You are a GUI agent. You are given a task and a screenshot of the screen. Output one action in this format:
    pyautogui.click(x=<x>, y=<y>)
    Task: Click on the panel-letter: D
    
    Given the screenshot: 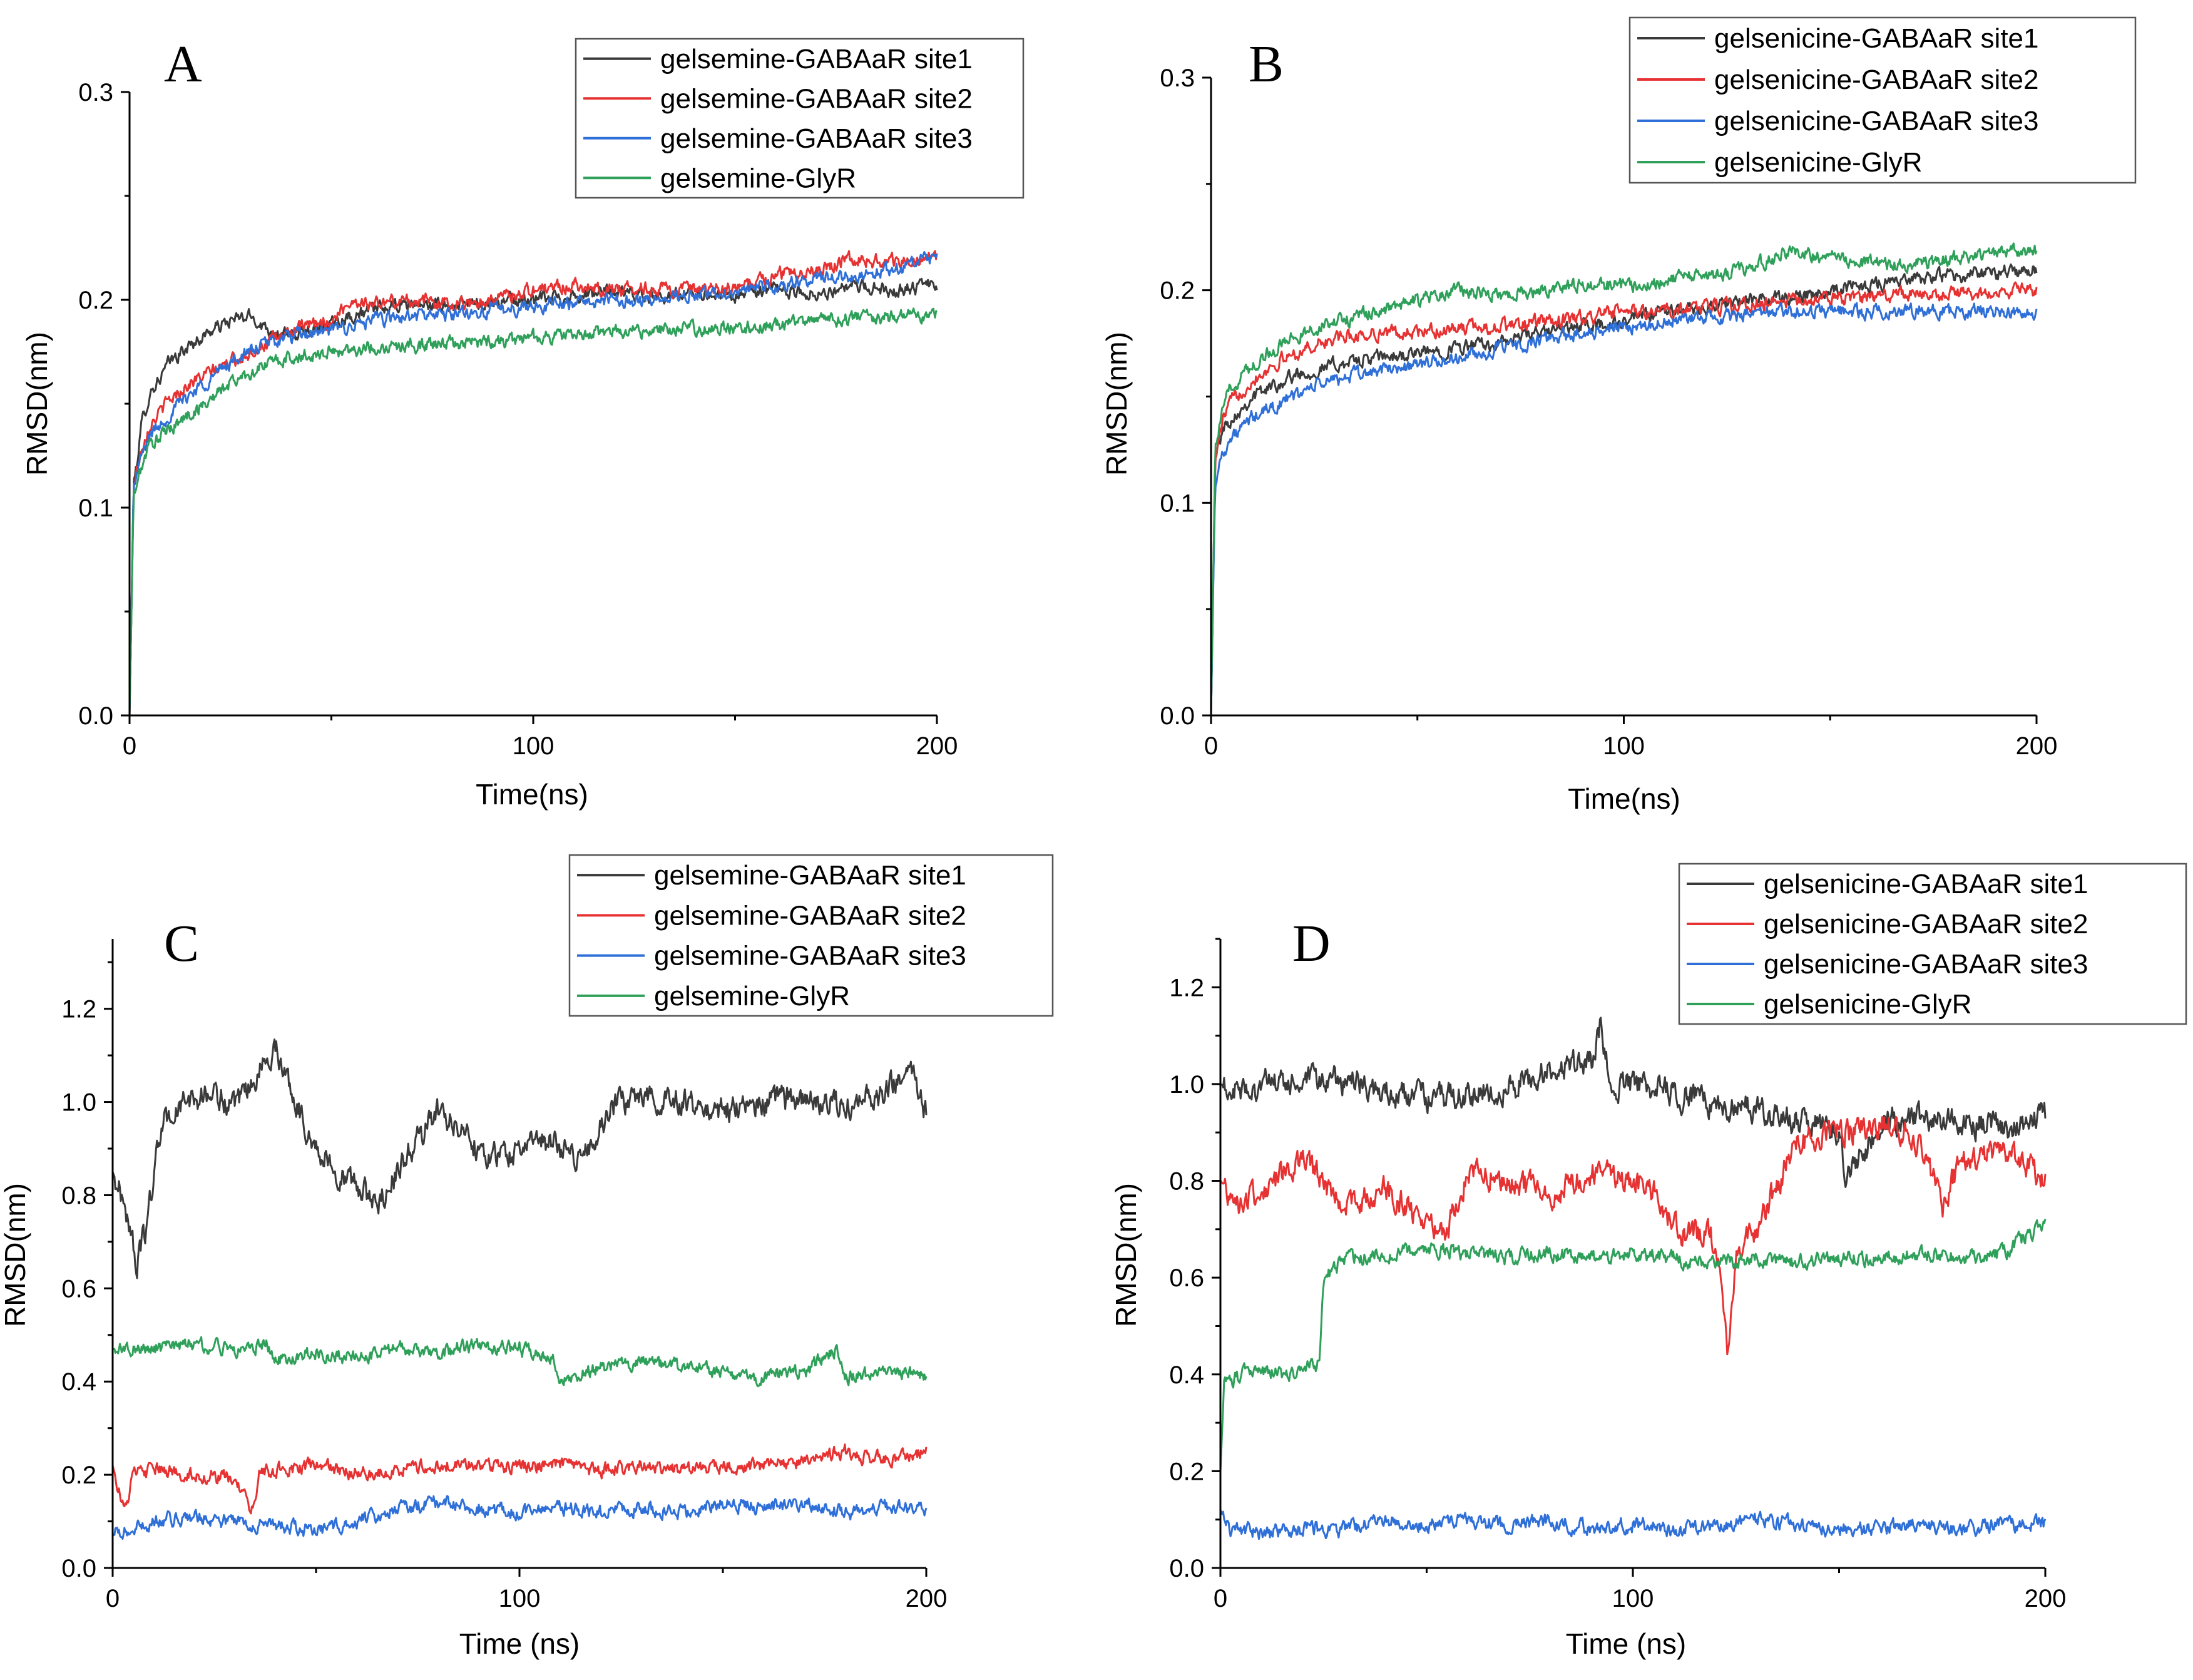 What is the action you would take?
    pyautogui.click(x=1311, y=943)
    